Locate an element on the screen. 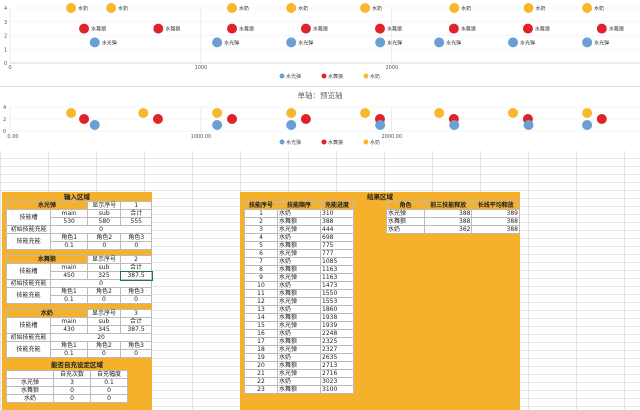 This screenshot has height=410, width=640. col-header: 技能顺序 is located at coordinates (299, 205).